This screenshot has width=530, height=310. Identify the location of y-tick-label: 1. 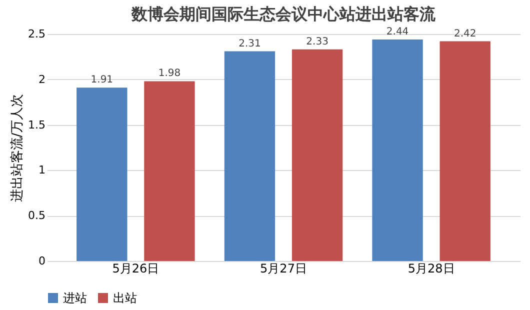
(42, 170).